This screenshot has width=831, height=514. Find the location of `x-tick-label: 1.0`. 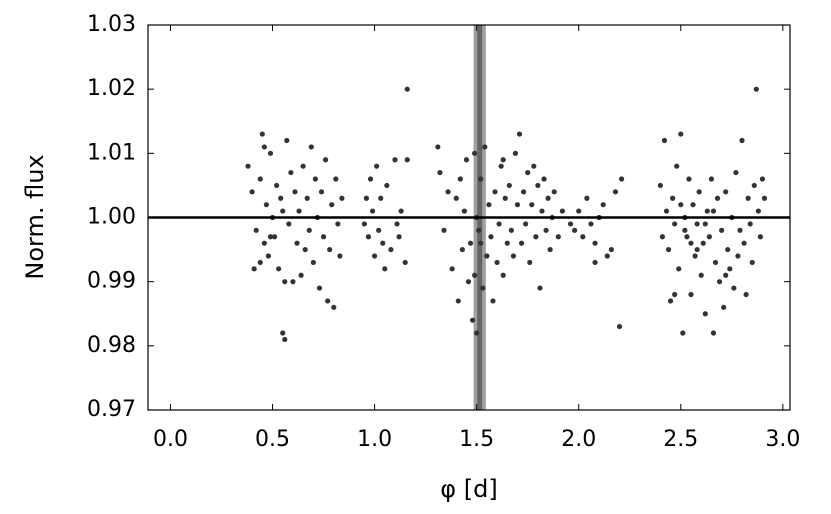

x-tick-label: 1.0 is located at coordinates (374, 439).